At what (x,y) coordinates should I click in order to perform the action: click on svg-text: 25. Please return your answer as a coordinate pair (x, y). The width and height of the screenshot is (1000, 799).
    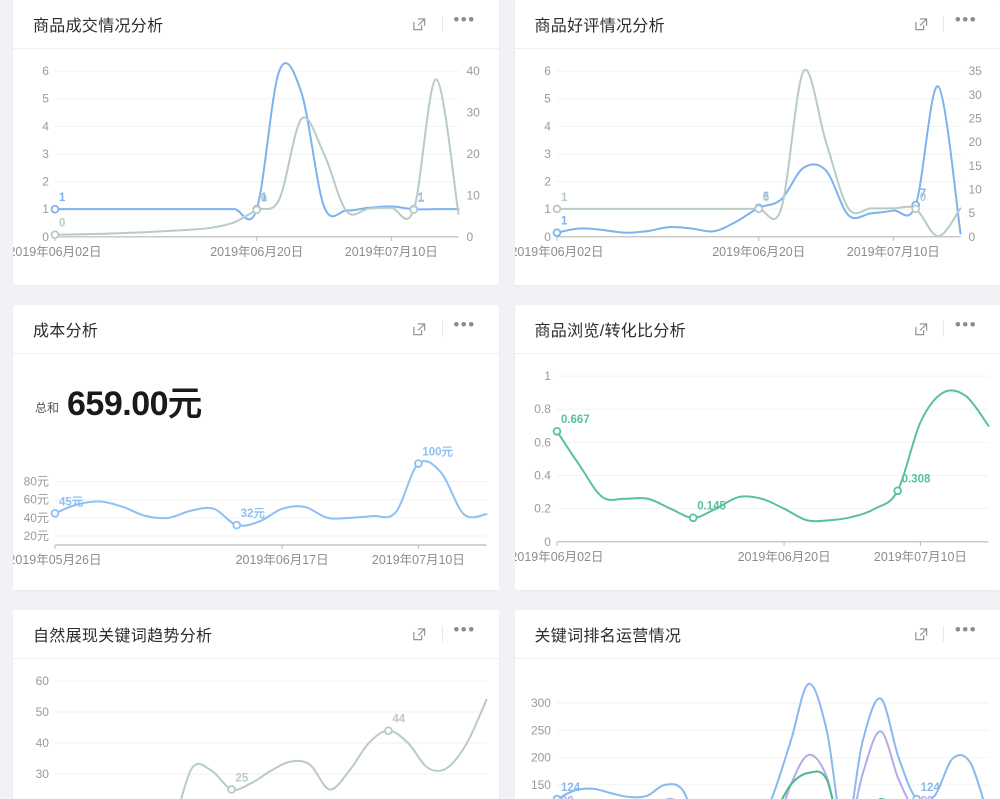
    Looking at the image, I should click on (975, 118).